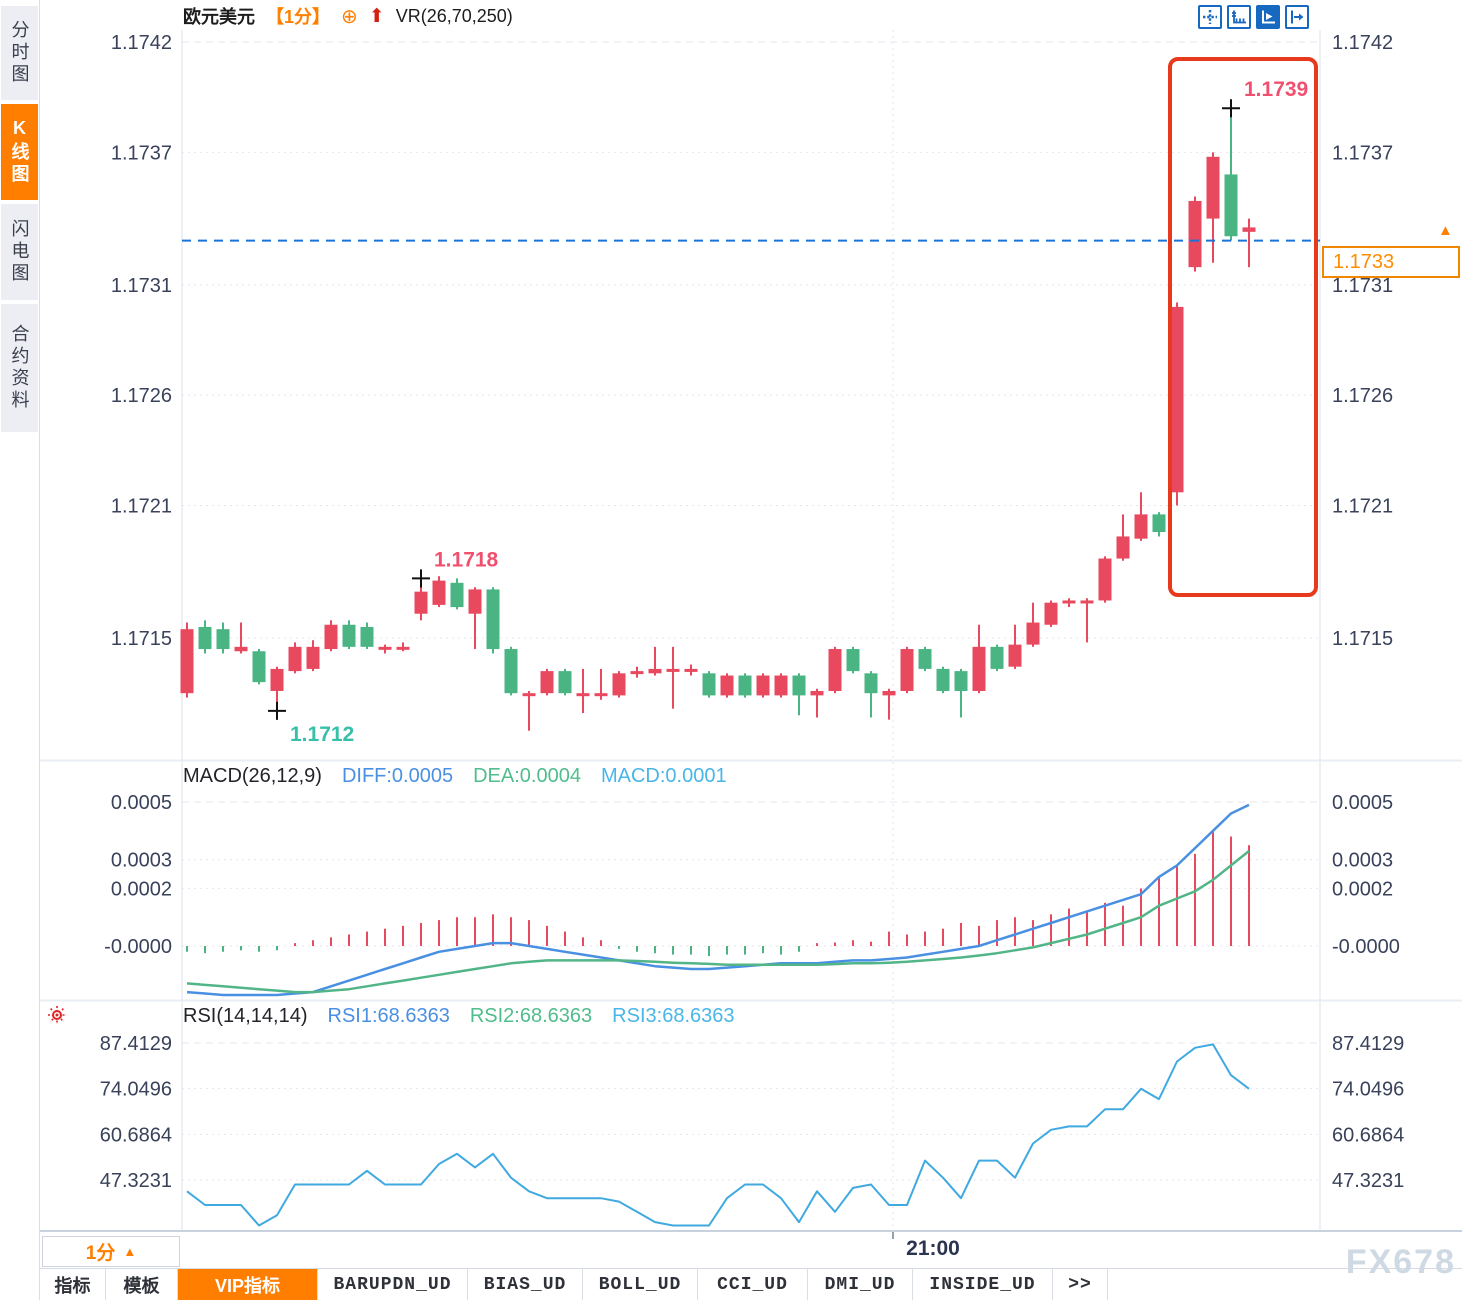 The width and height of the screenshot is (1462, 1300). Describe the element at coordinates (525, 1284) in the screenshot. I see `tab-bias-ud: BIAS_UD` at that location.